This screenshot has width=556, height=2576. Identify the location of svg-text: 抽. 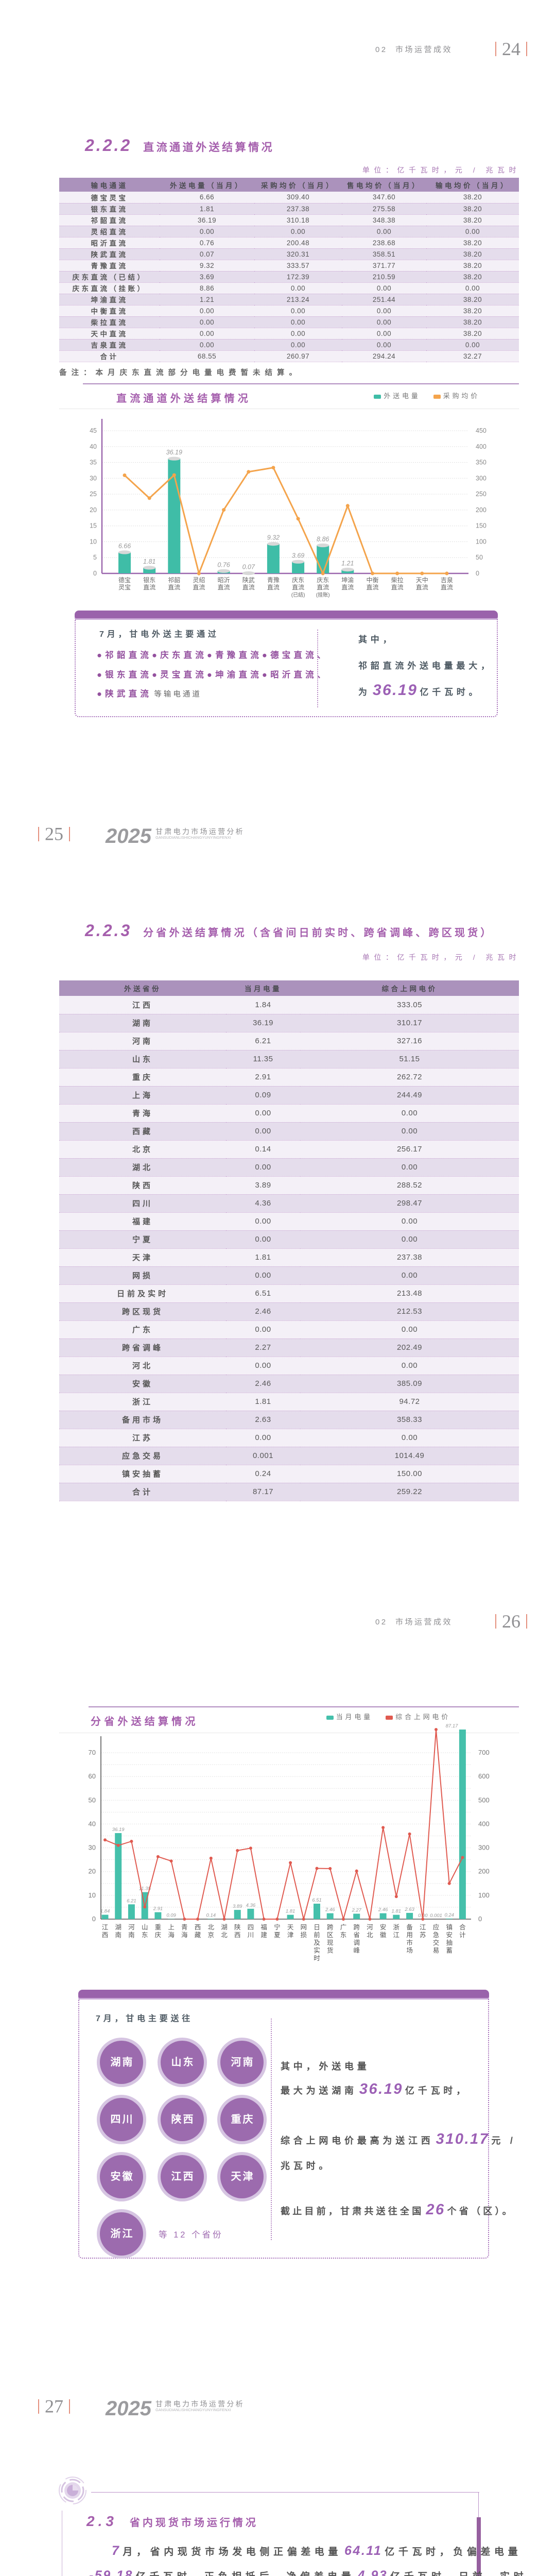
(449, 1942).